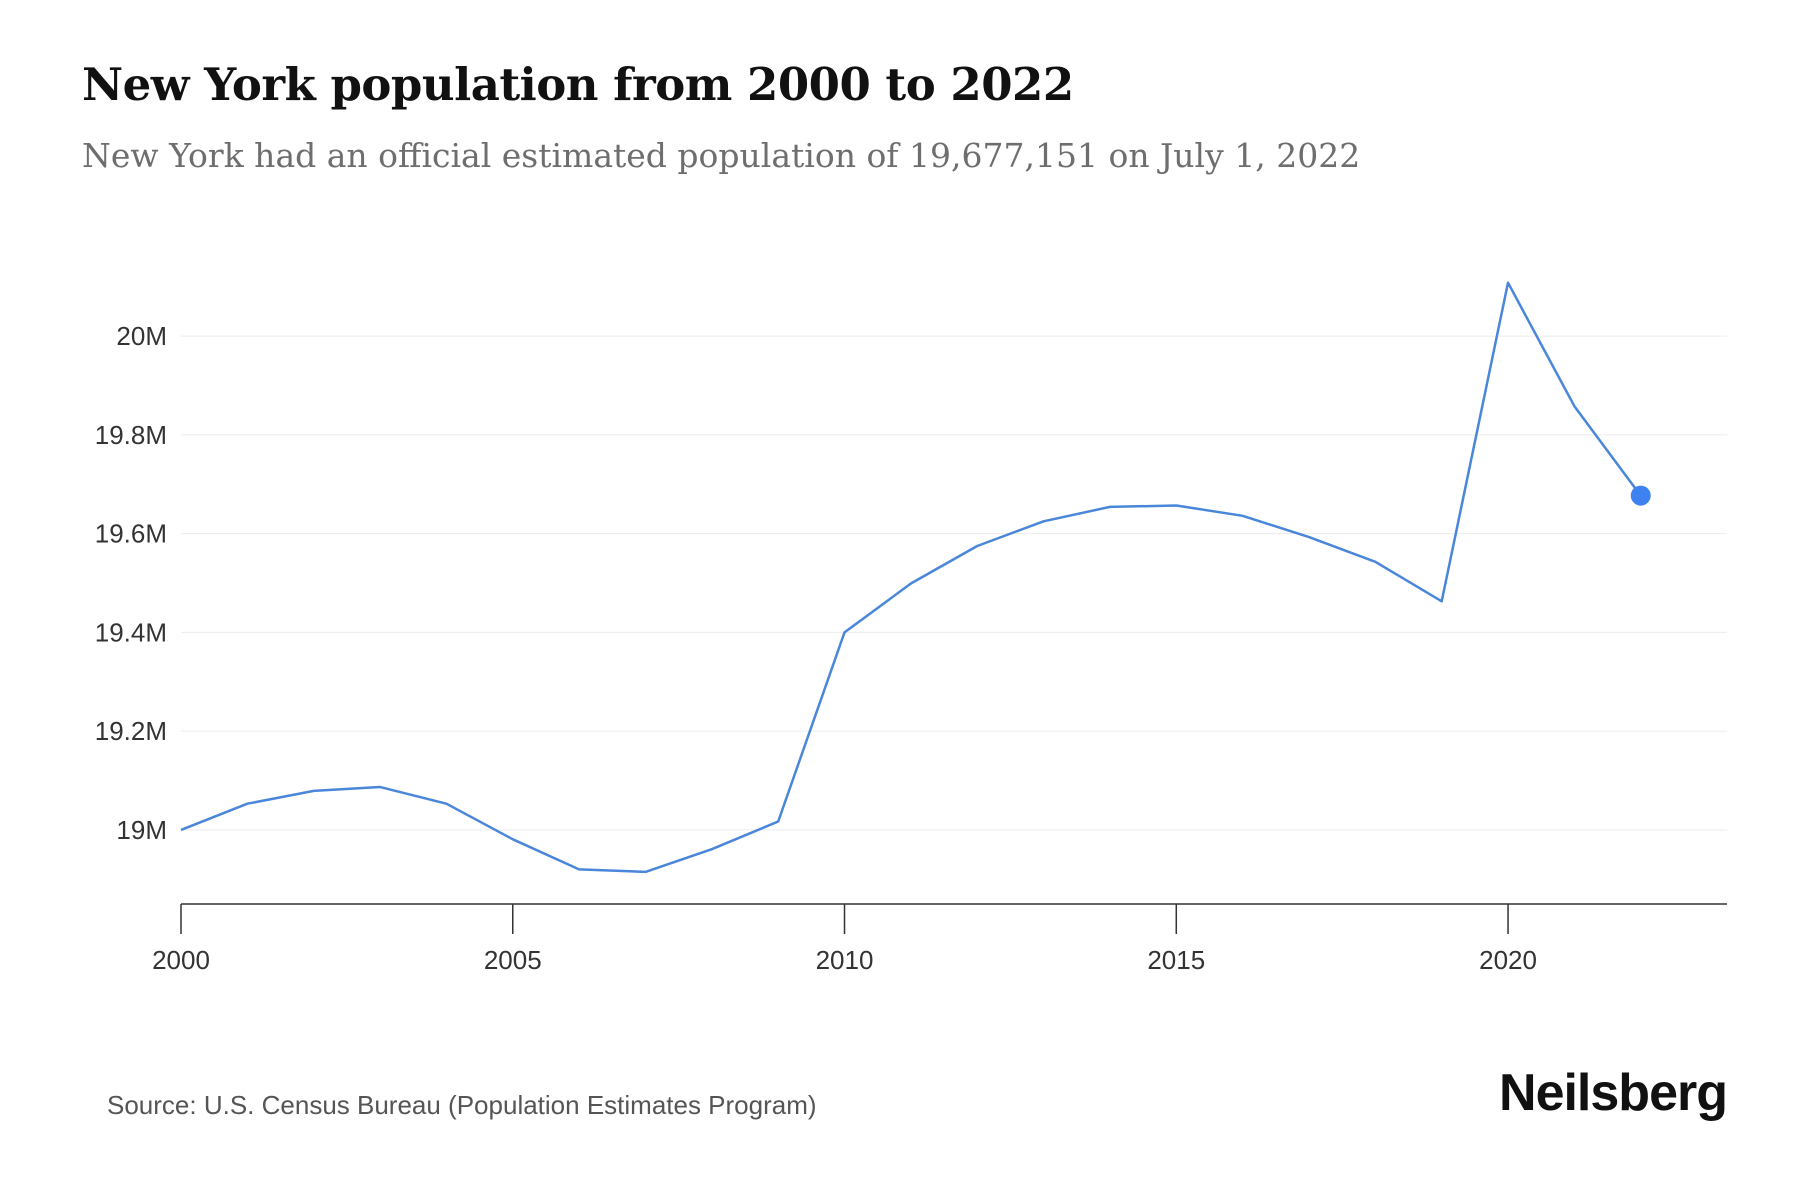 The image size is (1800, 1200). I want to click on y-axis-labels: 19M 19.2M 19.4M 19.6M 19.8M 20M, so click(131, 583).